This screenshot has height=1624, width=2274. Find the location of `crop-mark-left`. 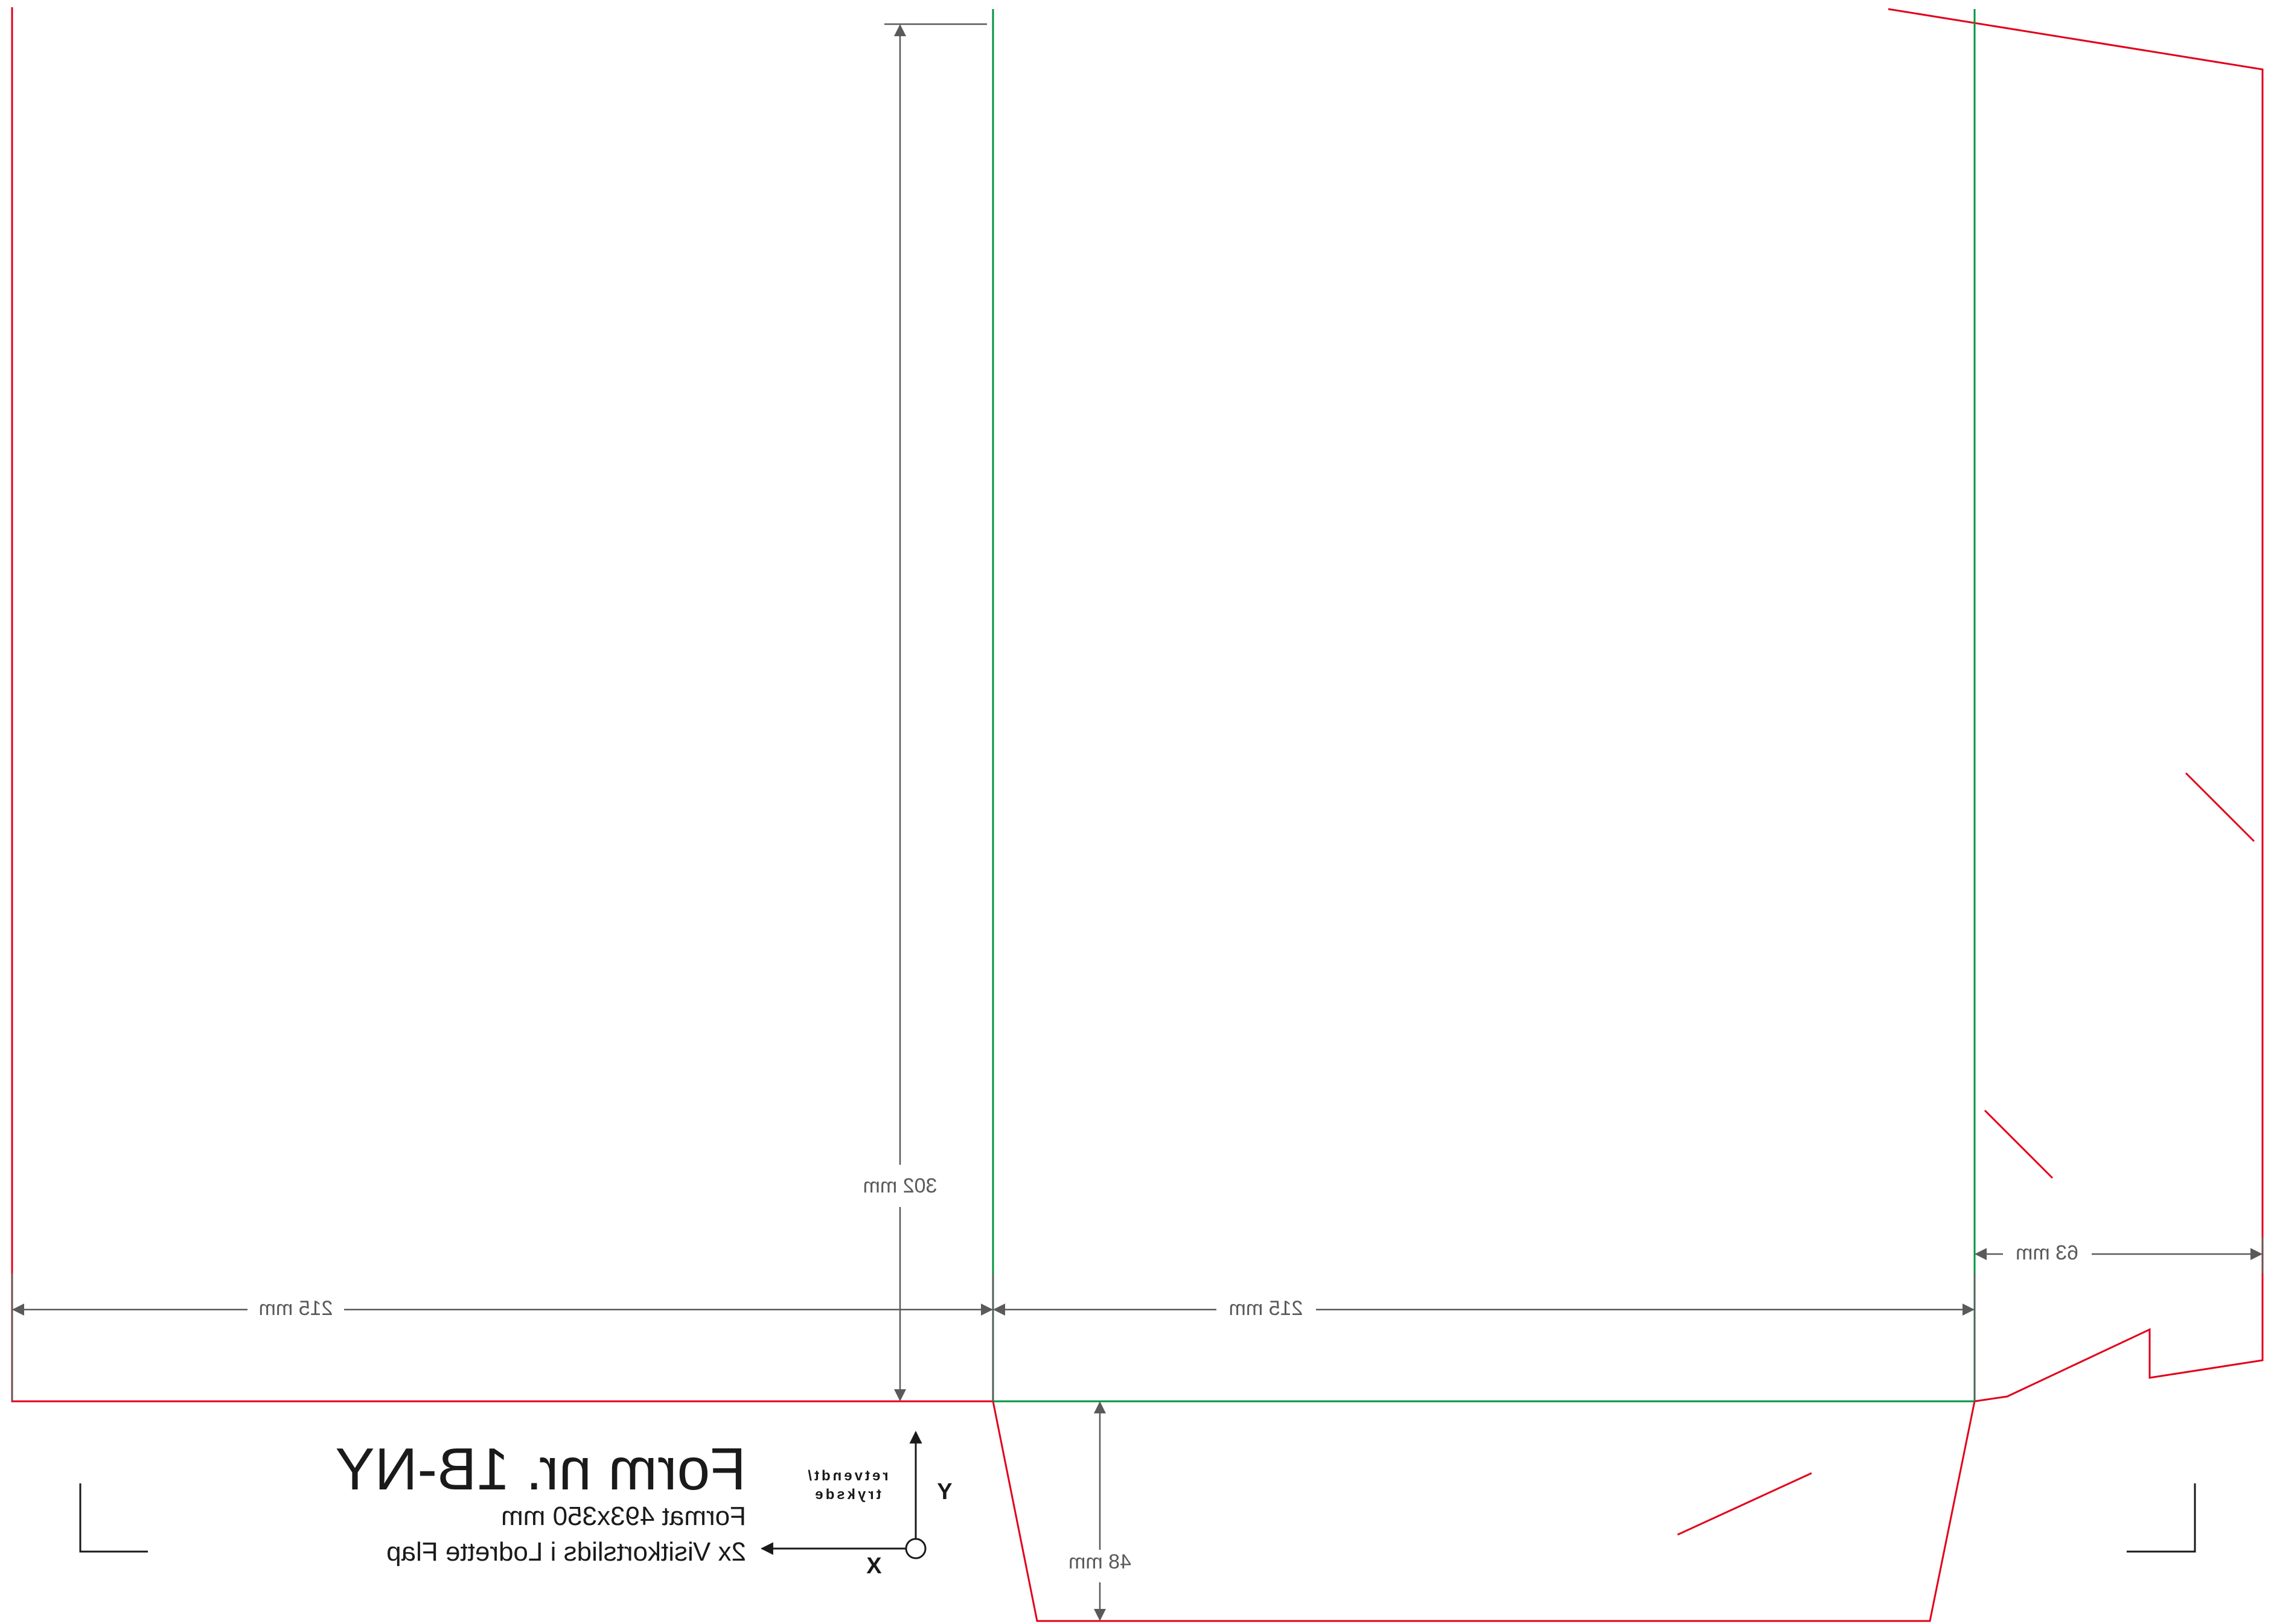

crop-mark-left is located at coordinates (114, 1518).